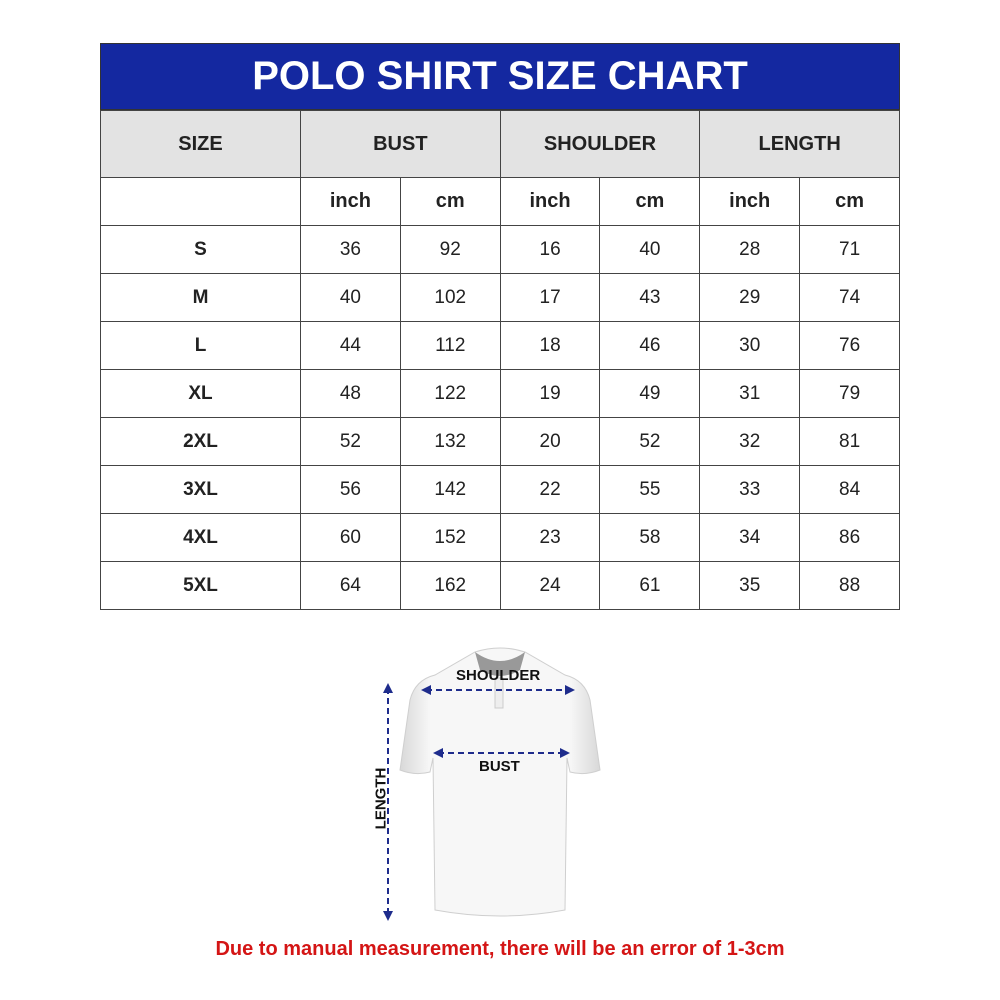 The width and height of the screenshot is (1000, 1000). I want to click on size-cell: 5XL, so click(200, 585).